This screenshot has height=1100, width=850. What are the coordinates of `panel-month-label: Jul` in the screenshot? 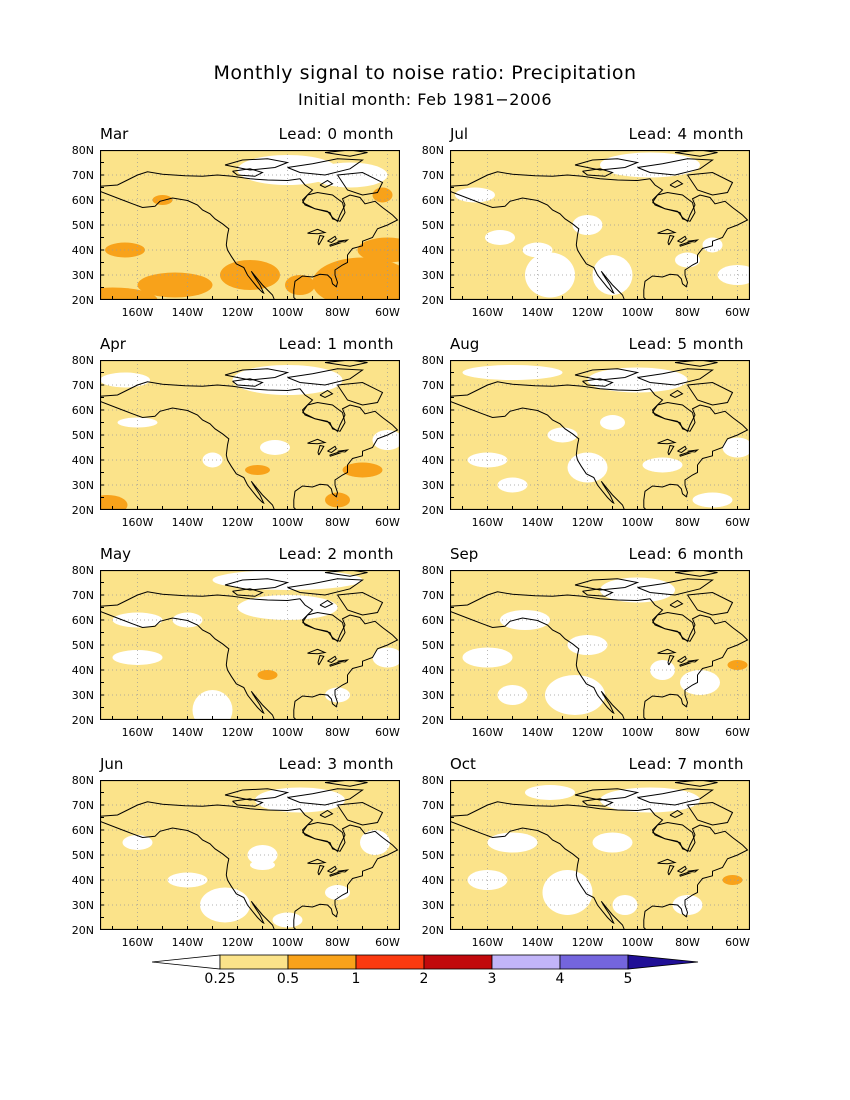 It's located at (459, 134).